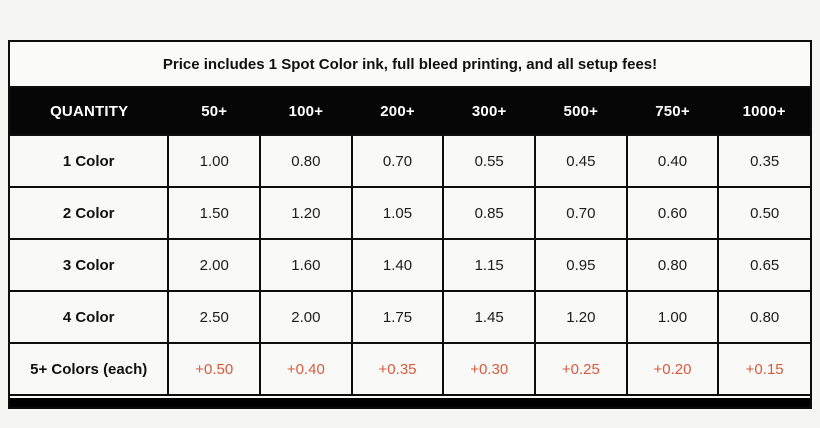 The image size is (820, 428). I want to click on table-row: 1 Color 1.00 0.80 0.70 0.55 0.45 0.40 0.35, so click(410, 161).